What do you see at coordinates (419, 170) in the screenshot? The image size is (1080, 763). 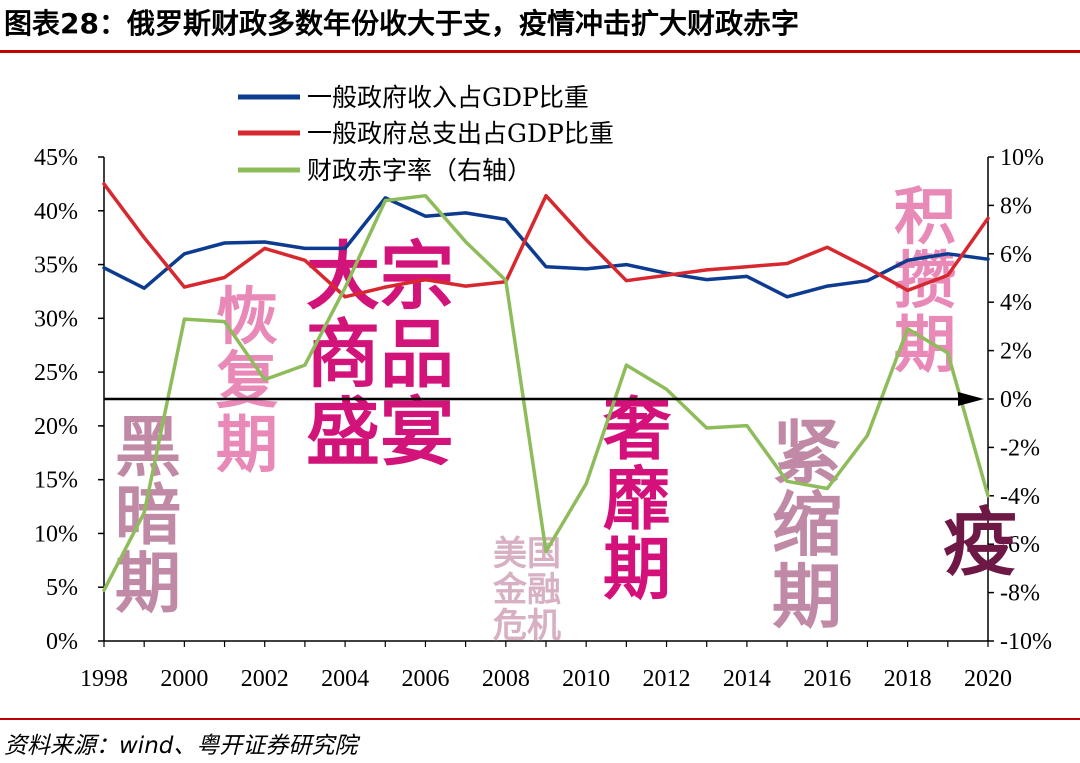 I see `legend-label-2: 财政赤字率（右轴）` at bounding box center [419, 170].